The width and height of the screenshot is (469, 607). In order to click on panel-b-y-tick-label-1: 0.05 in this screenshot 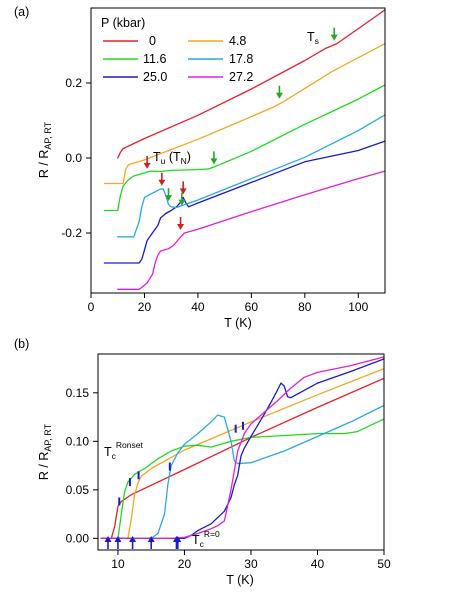, I will do `click(78, 490)`.